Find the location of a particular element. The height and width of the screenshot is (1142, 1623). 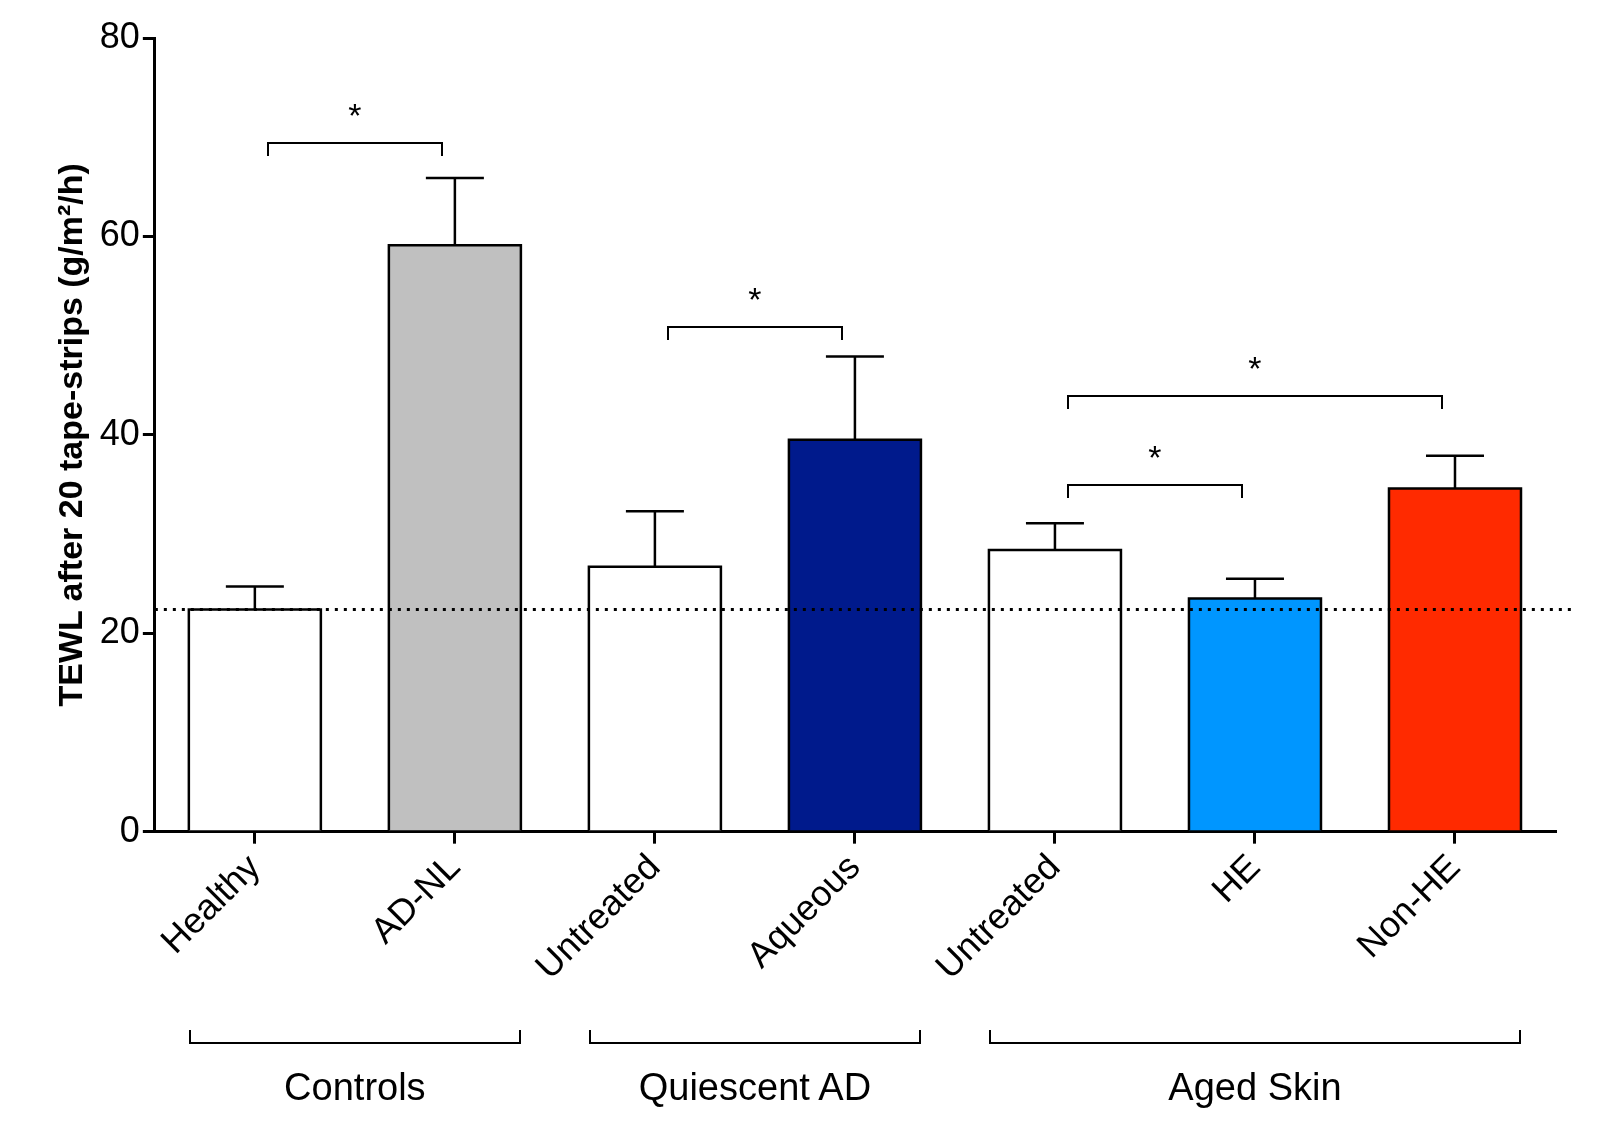

y-tick-label: 20 is located at coordinates (119, 631).